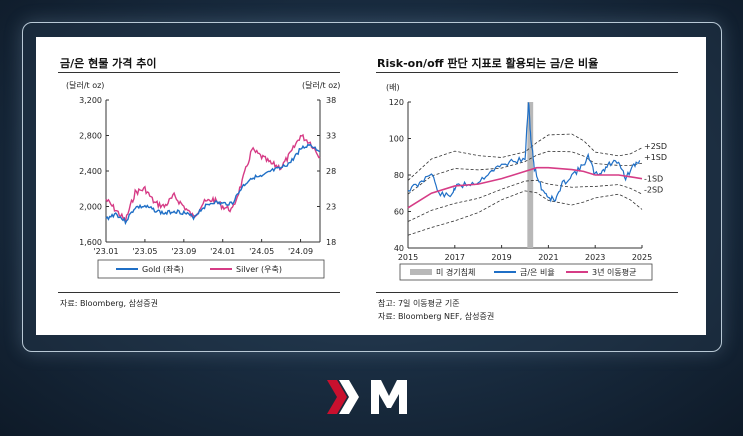 Image resolution: width=743 pixels, height=436 pixels. What do you see at coordinates (144, 251) in the screenshot?
I see `x-tick-label: '23.05` at bounding box center [144, 251].